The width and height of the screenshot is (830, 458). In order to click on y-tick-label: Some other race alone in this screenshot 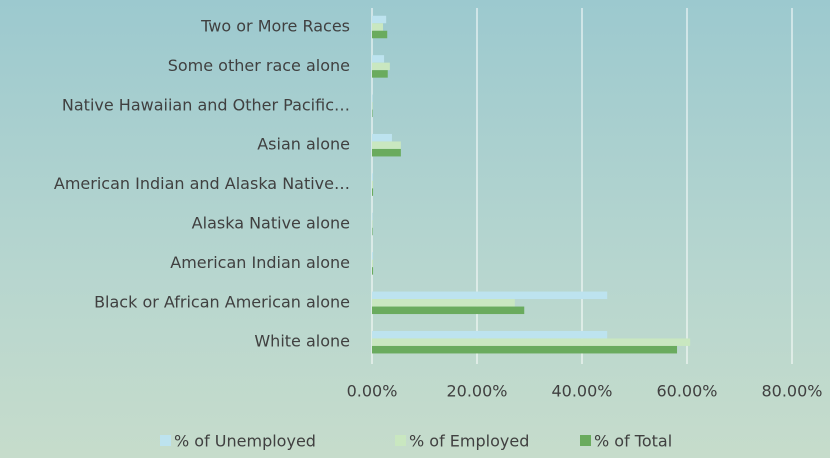, I will do `click(259, 65)`.